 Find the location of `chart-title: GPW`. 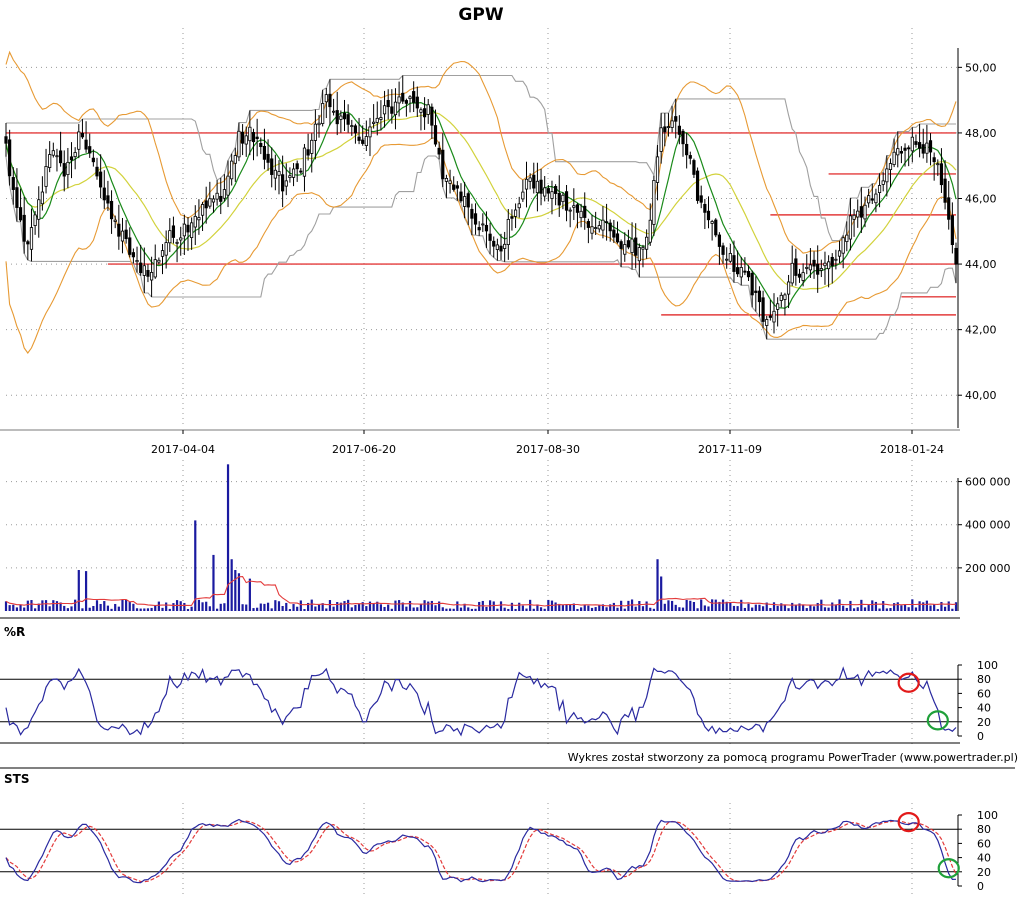

chart-title: GPW is located at coordinates (480, 15).